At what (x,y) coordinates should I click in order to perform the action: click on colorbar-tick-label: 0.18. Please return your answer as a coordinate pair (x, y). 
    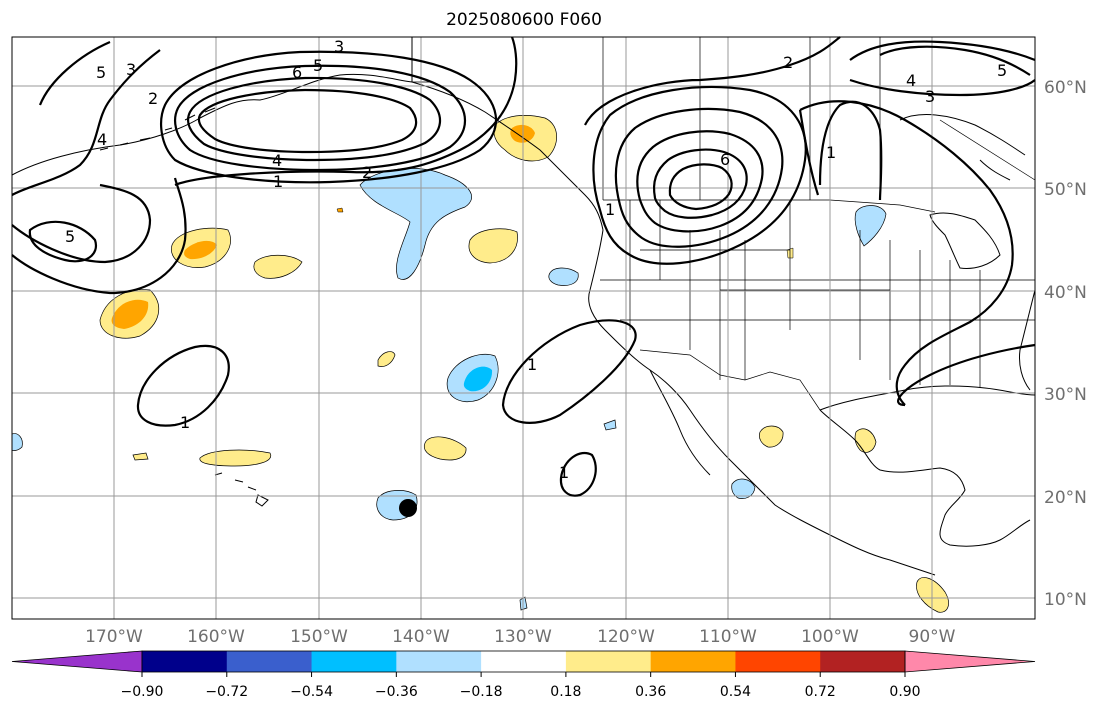
    Looking at the image, I should click on (565, 692).